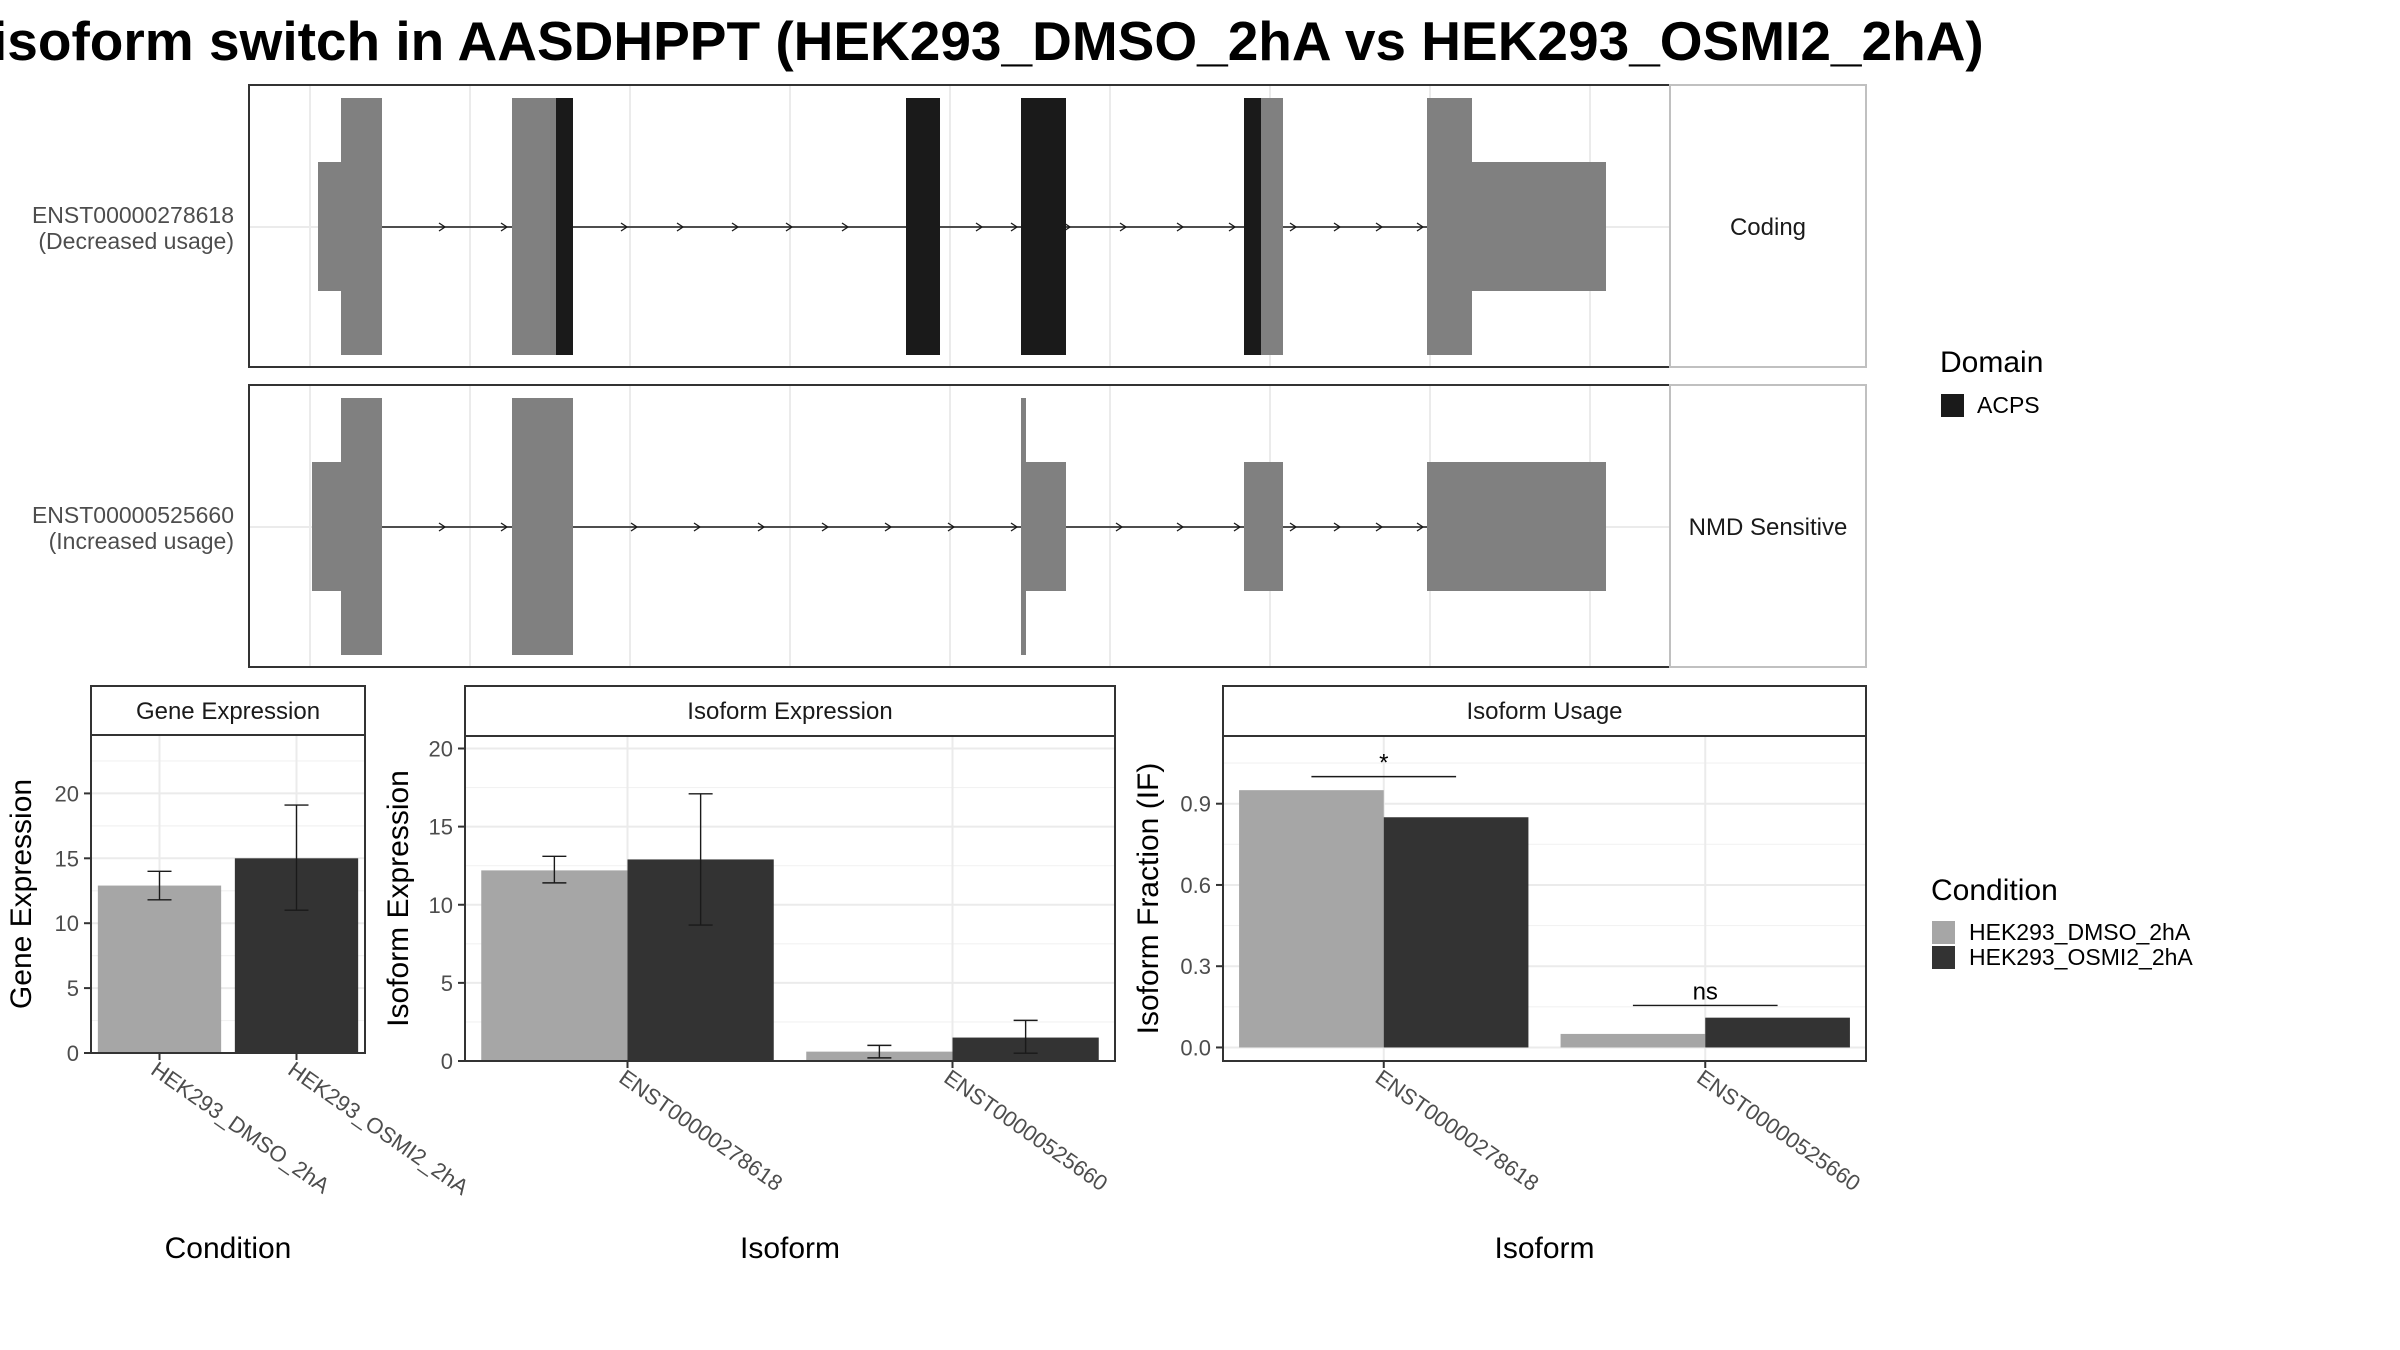  I want to click on y-axis-title: Gene Expression, so click(21, 894).